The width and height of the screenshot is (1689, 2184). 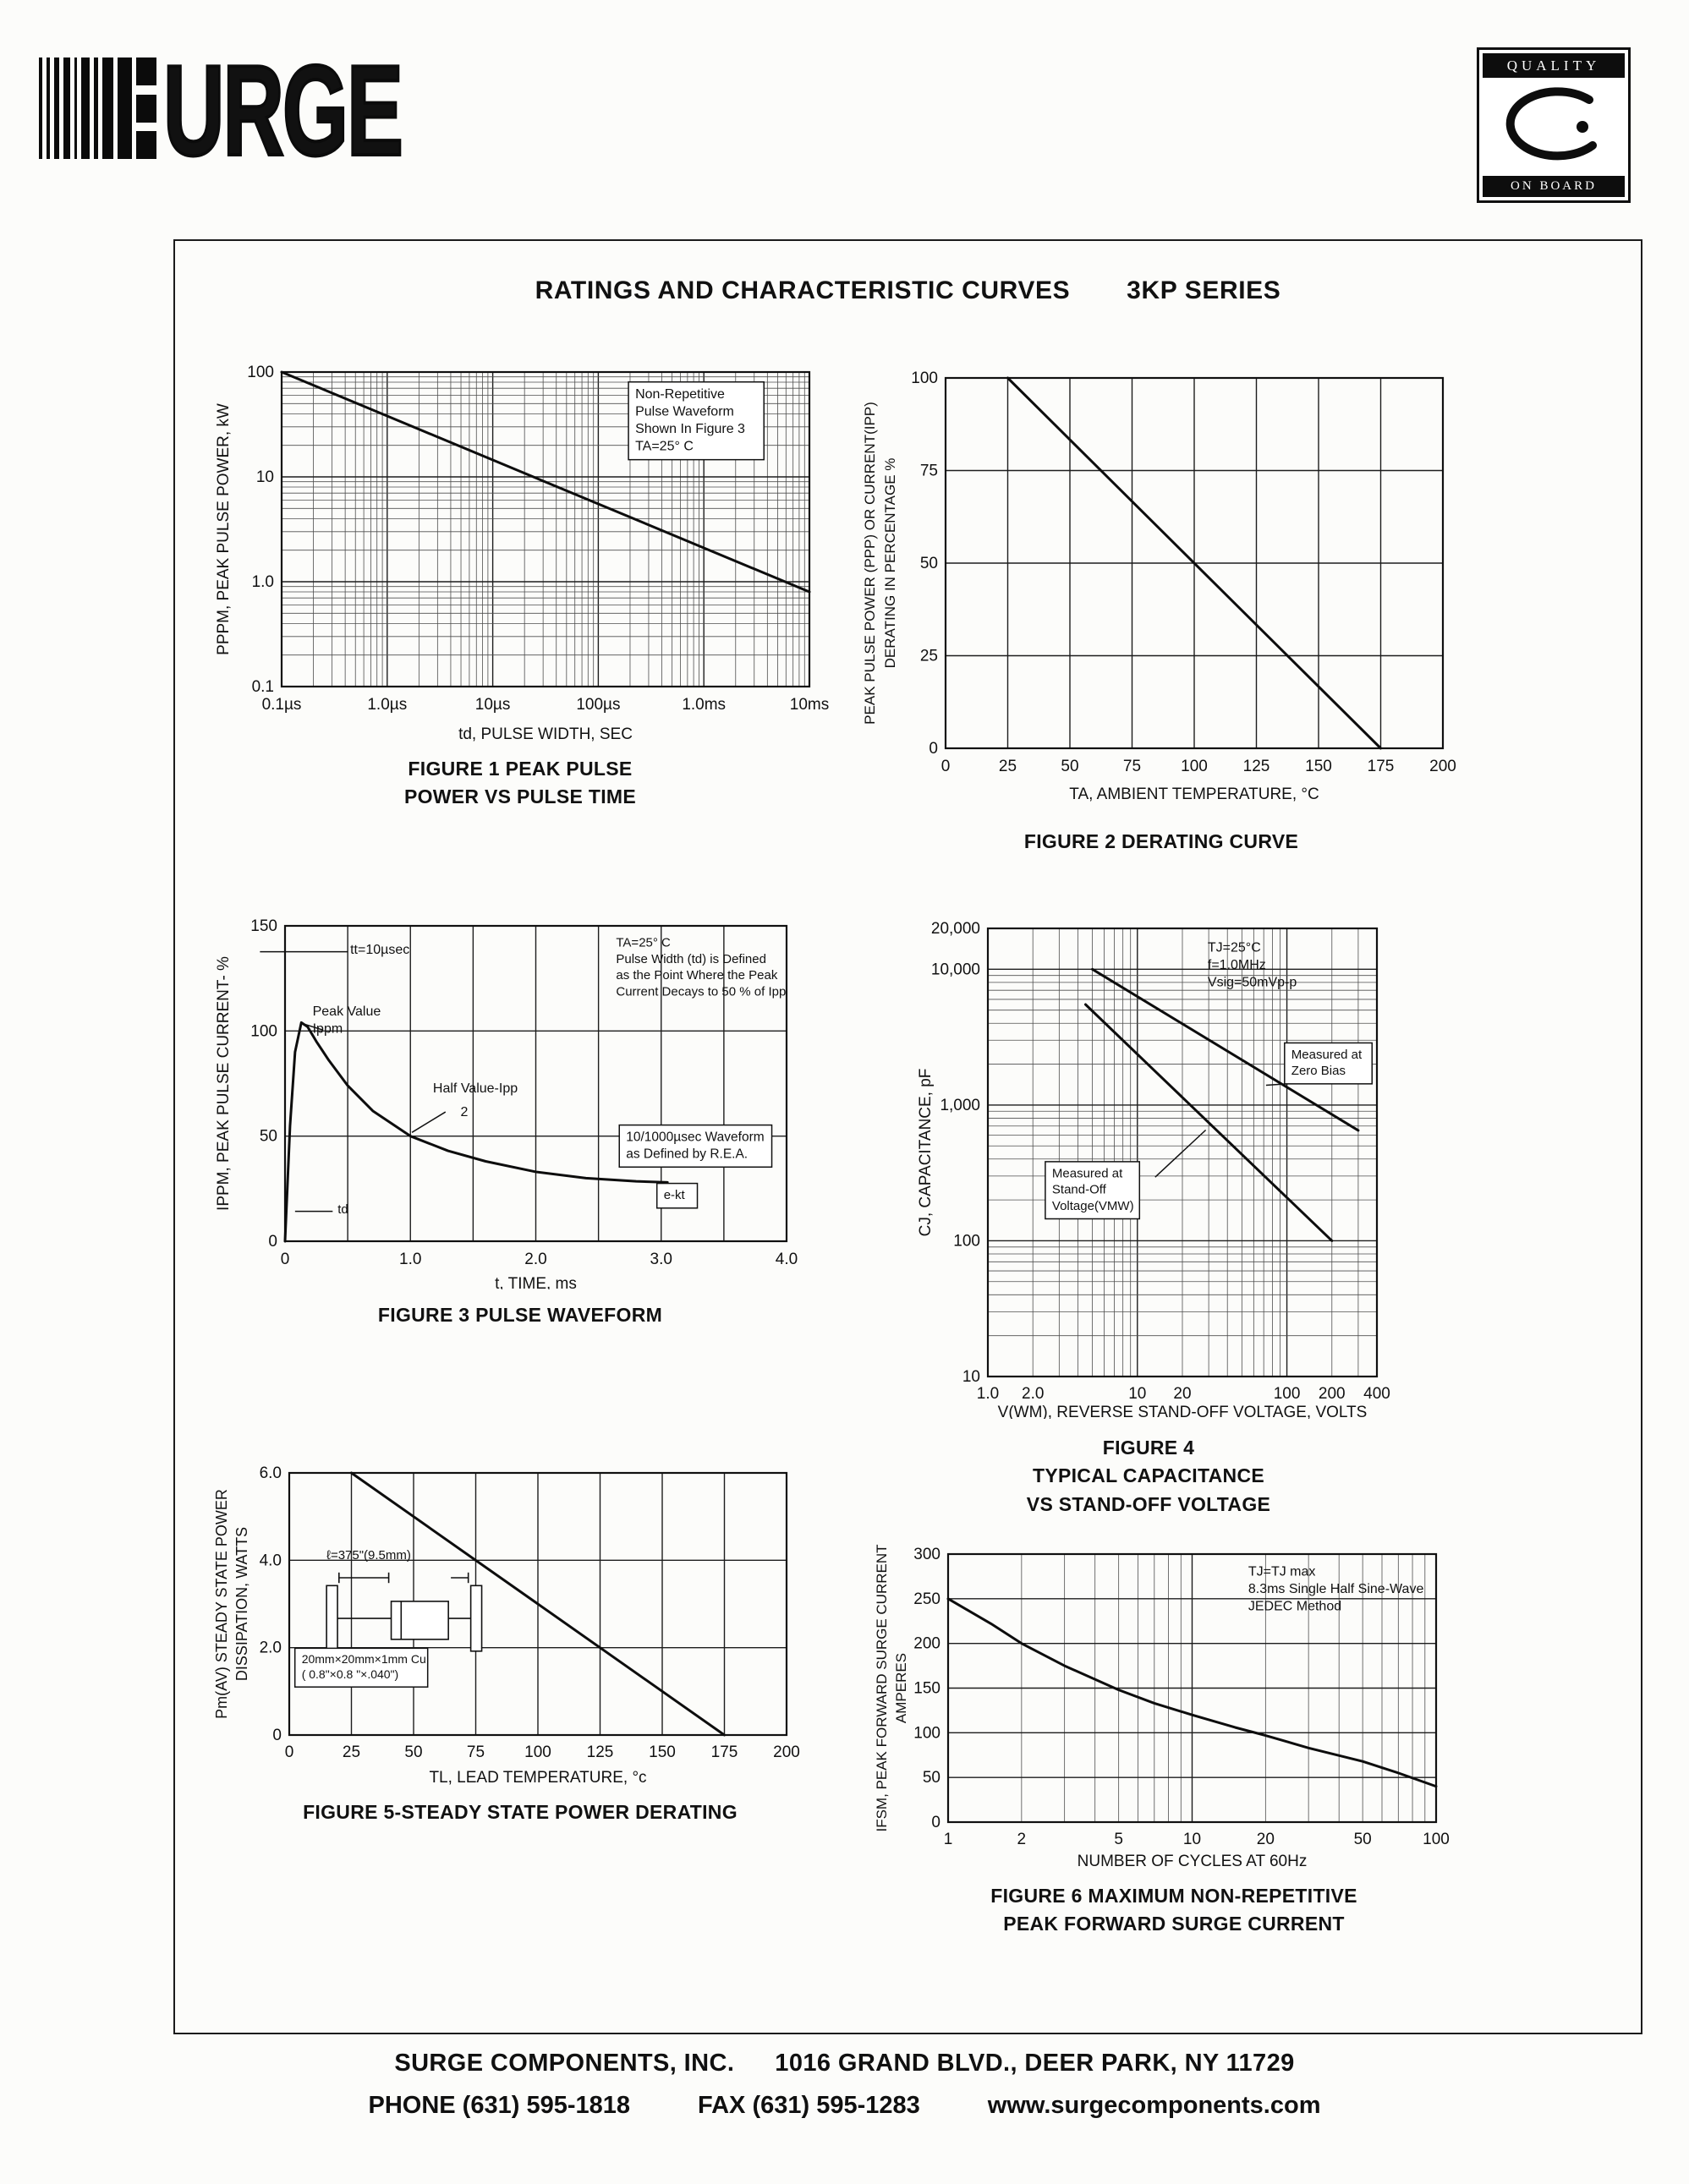 What do you see at coordinates (328, 1029) in the screenshot?
I see `svg-text: Ippm` at bounding box center [328, 1029].